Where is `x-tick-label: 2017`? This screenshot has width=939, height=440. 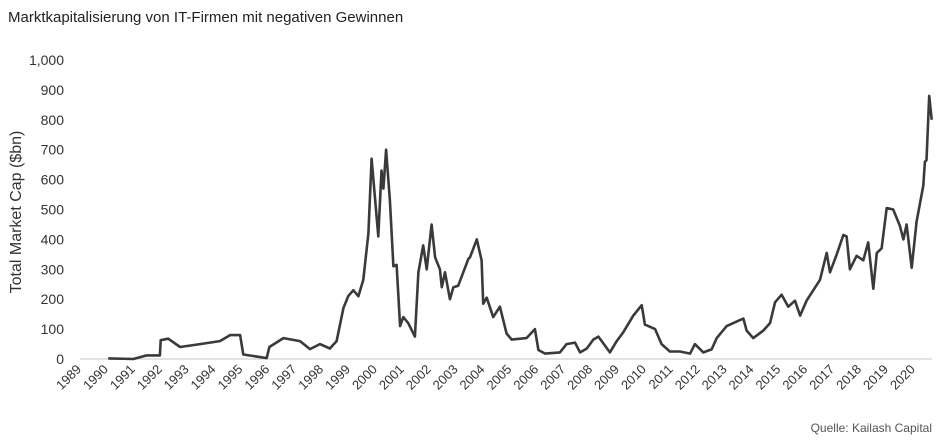 x-tick-label: 2017 is located at coordinates (821, 377).